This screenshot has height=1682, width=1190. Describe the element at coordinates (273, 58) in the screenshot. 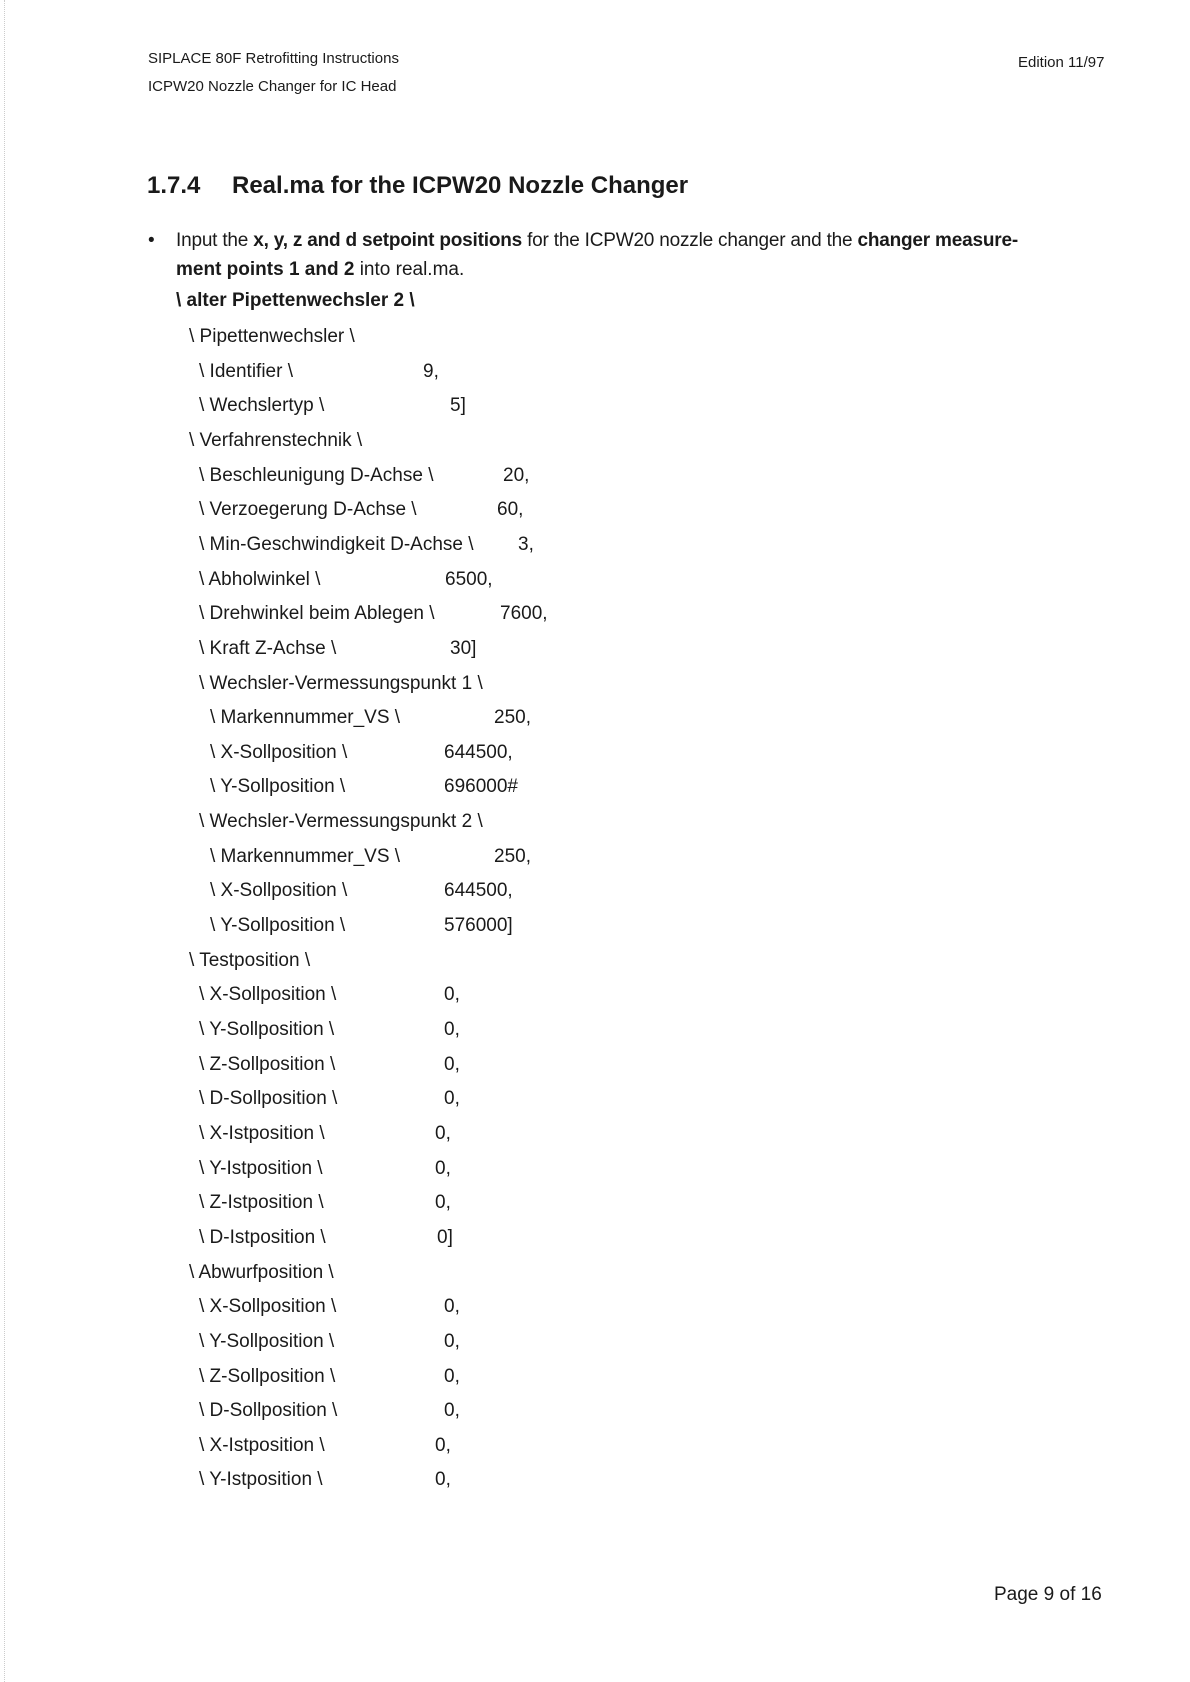

I see `header-title: SIPLACE 80F Retrofitting Instructions` at that location.